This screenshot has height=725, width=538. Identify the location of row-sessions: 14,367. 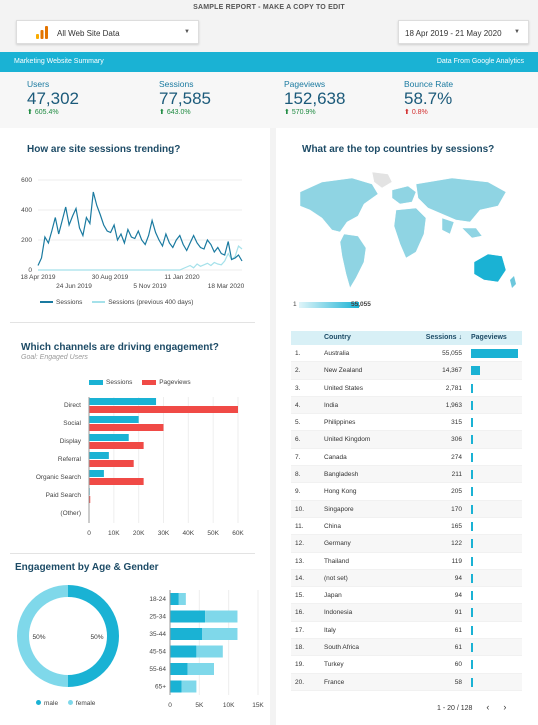
(452, 371).